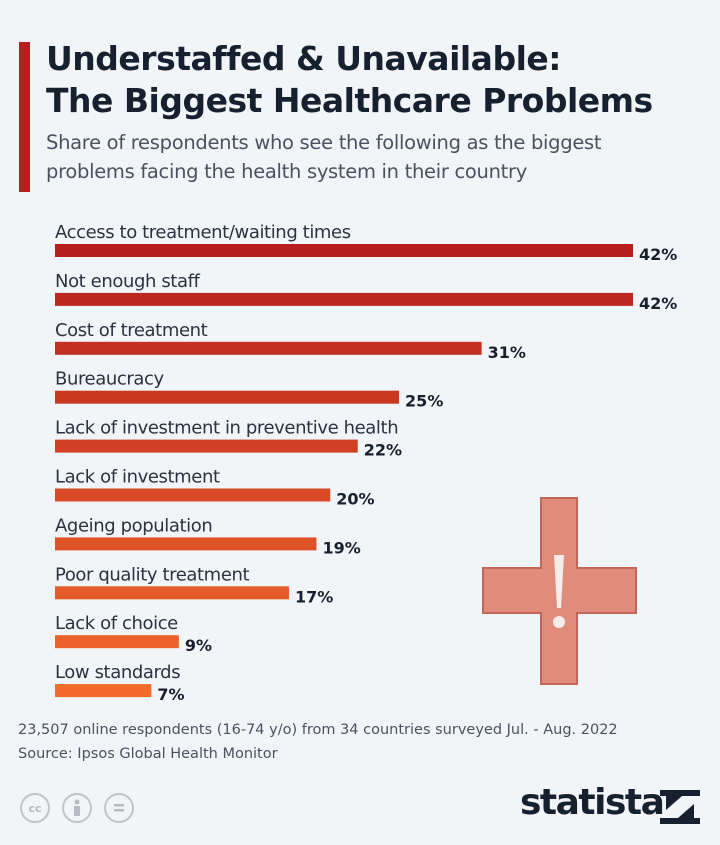 This screenshot has width=720, height=845. What do you see at coordinates (131, 330) in the screenshot?
I see `category-label: Cost of treatment` at bounding box center [131, 330].